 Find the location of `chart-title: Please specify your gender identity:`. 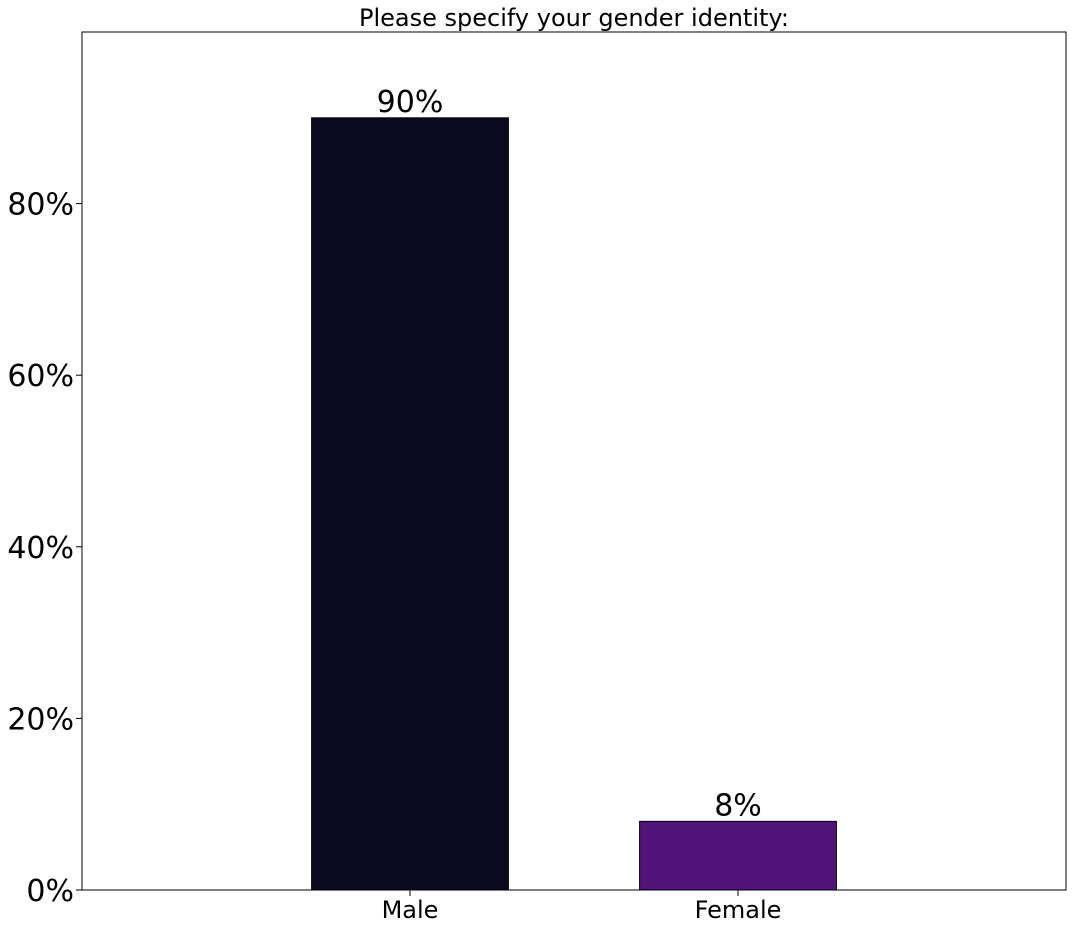

chart-title: Please specify your gender identity: is located at coordinates (574, 18).